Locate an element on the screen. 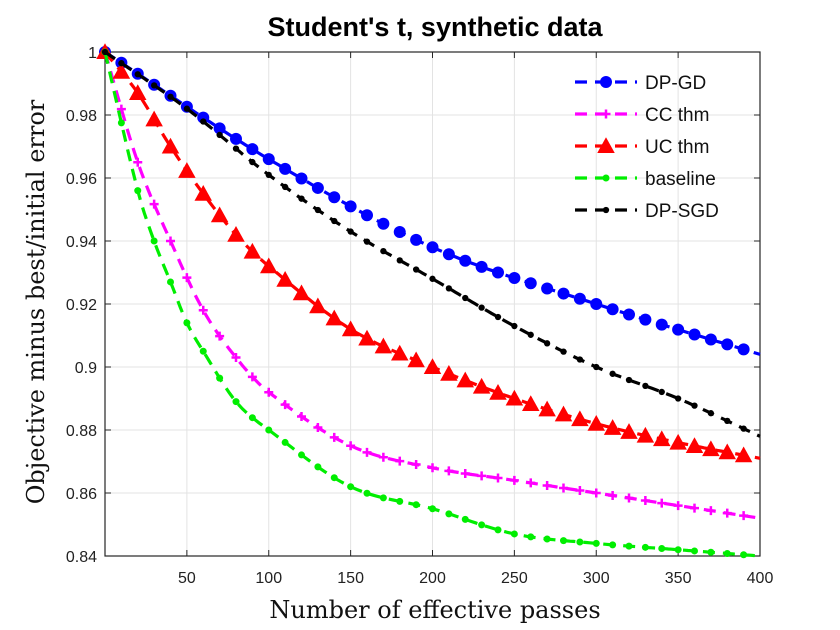  x-tick-label: 200 is located at coordinates (432, 578).